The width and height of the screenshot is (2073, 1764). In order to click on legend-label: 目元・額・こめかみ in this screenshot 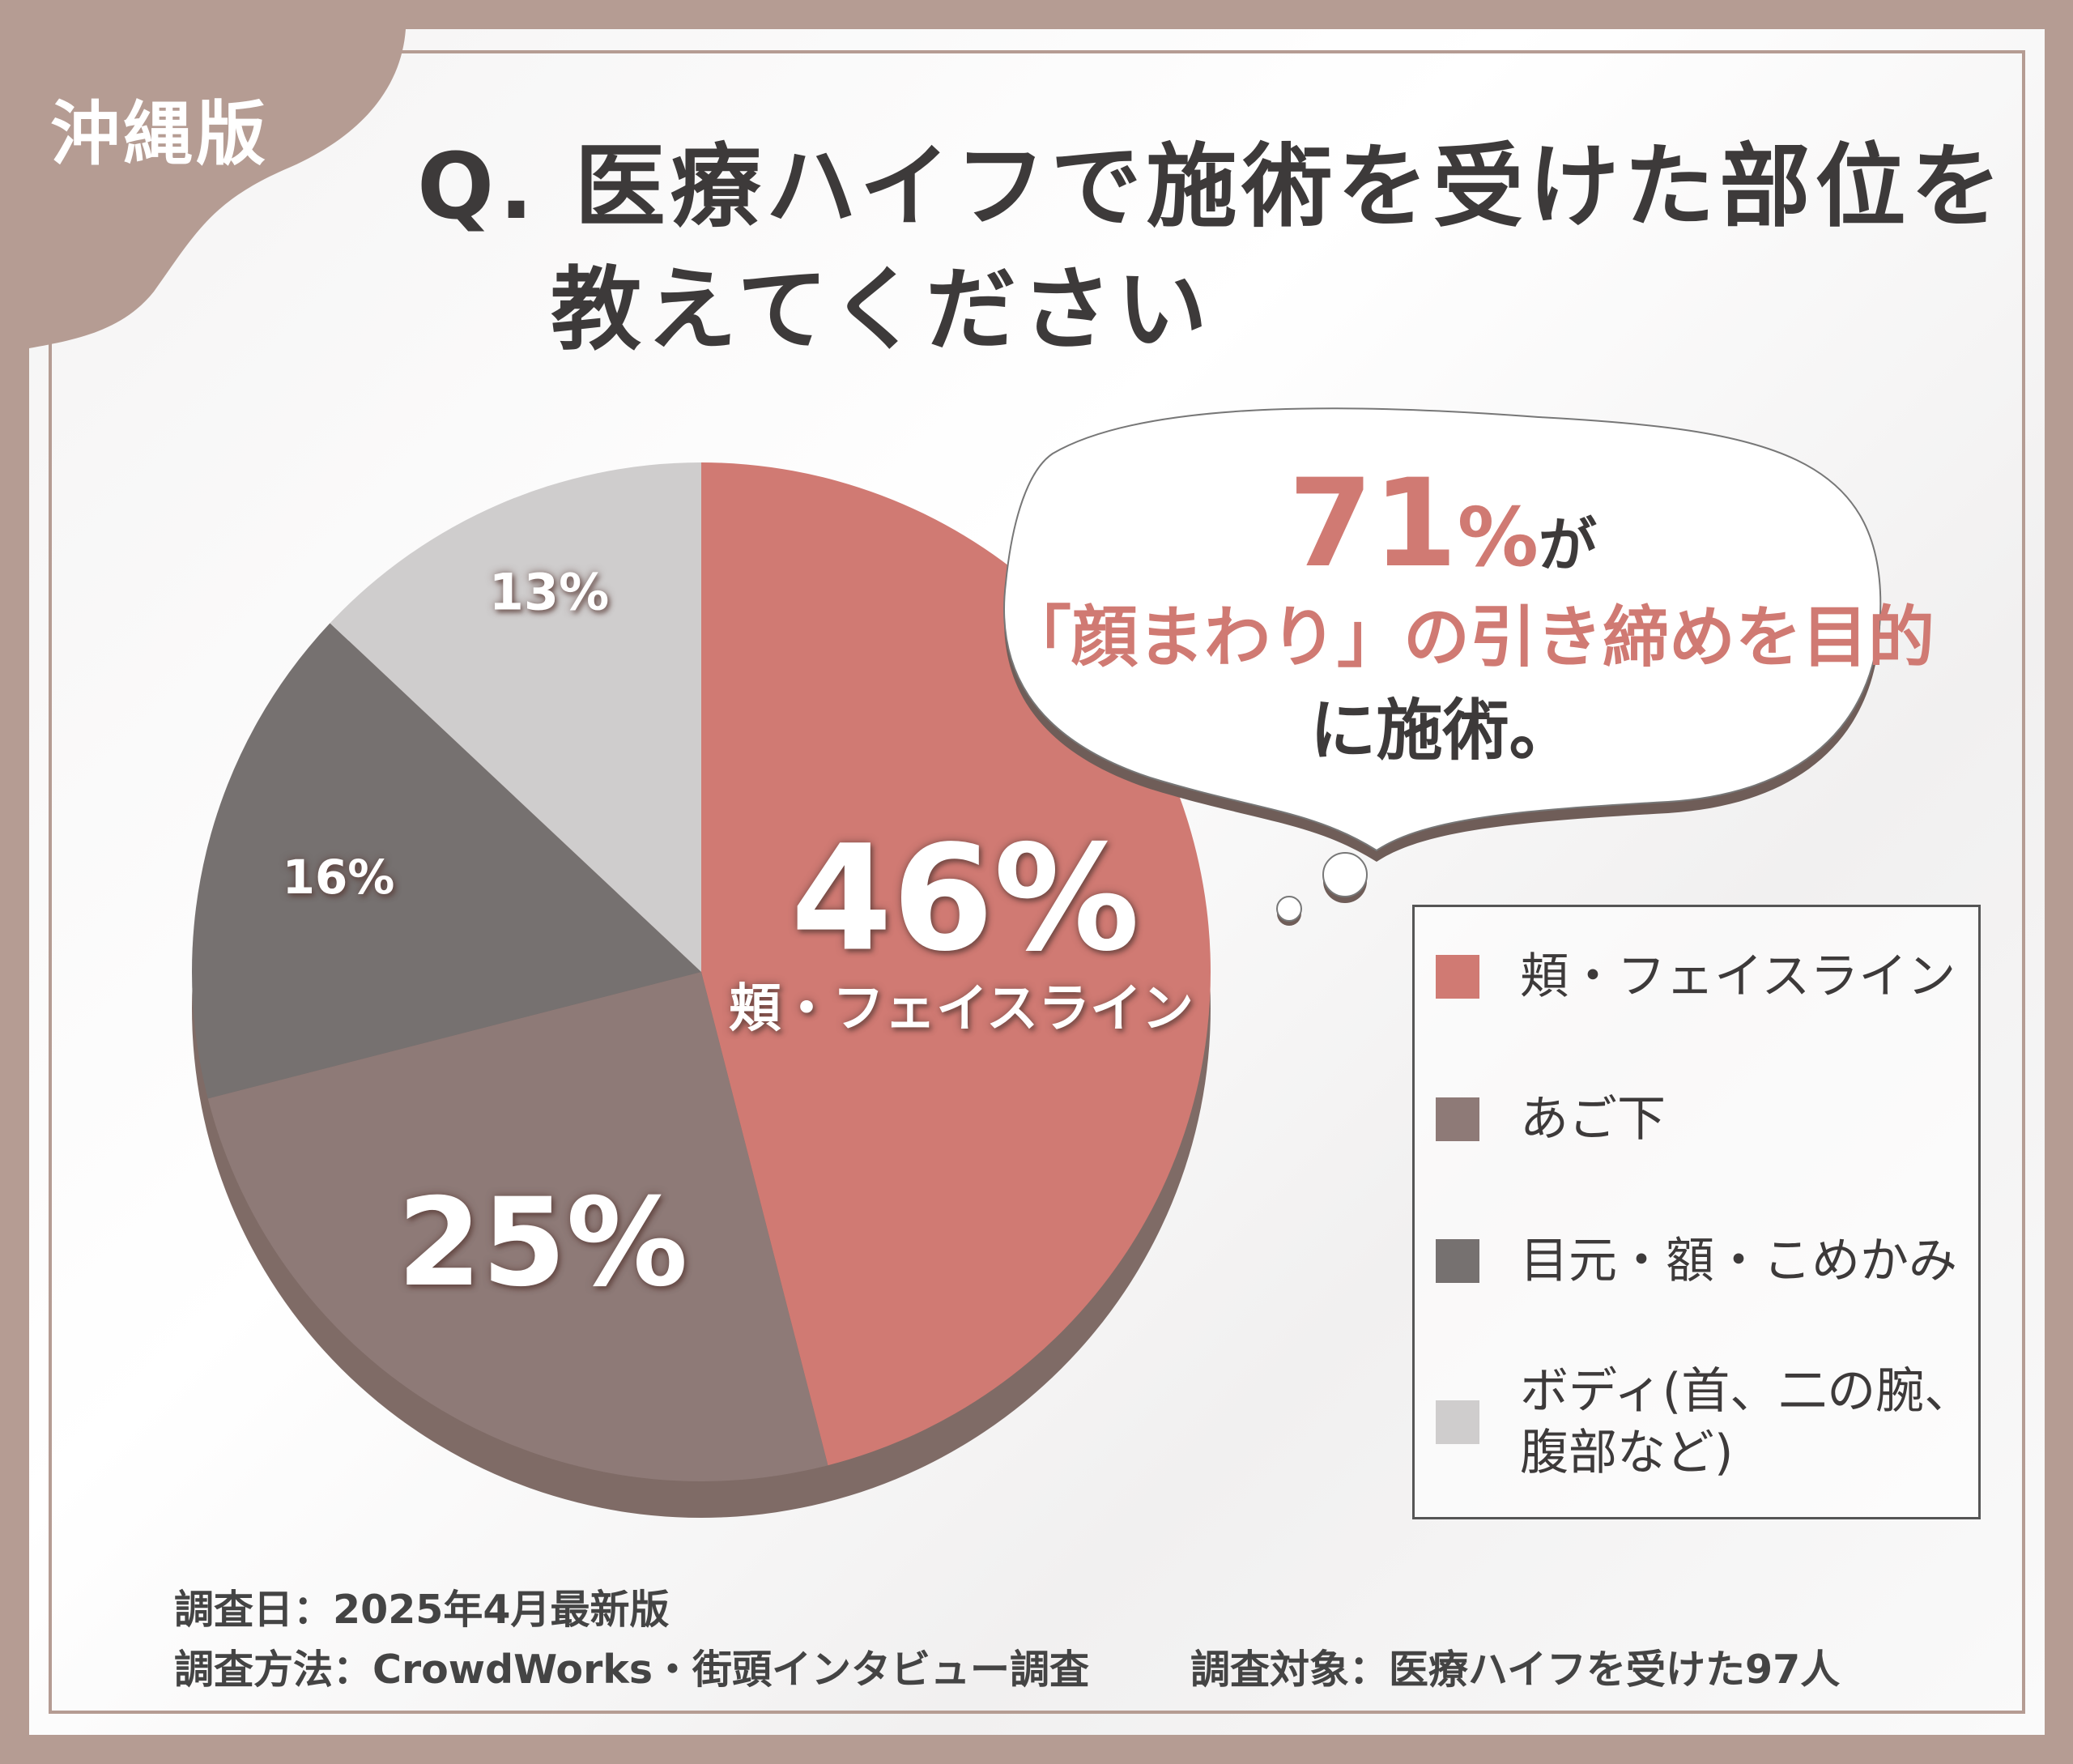, I will do `click(1739, 1261)`.